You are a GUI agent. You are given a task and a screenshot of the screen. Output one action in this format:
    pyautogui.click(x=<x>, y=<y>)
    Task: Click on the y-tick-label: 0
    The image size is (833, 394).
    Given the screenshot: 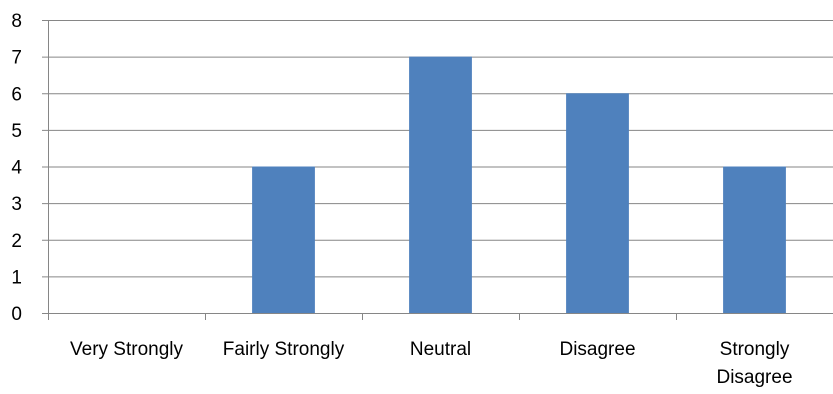 What is the action you would take?
    pyautogui.click(x=16, y=314)
    